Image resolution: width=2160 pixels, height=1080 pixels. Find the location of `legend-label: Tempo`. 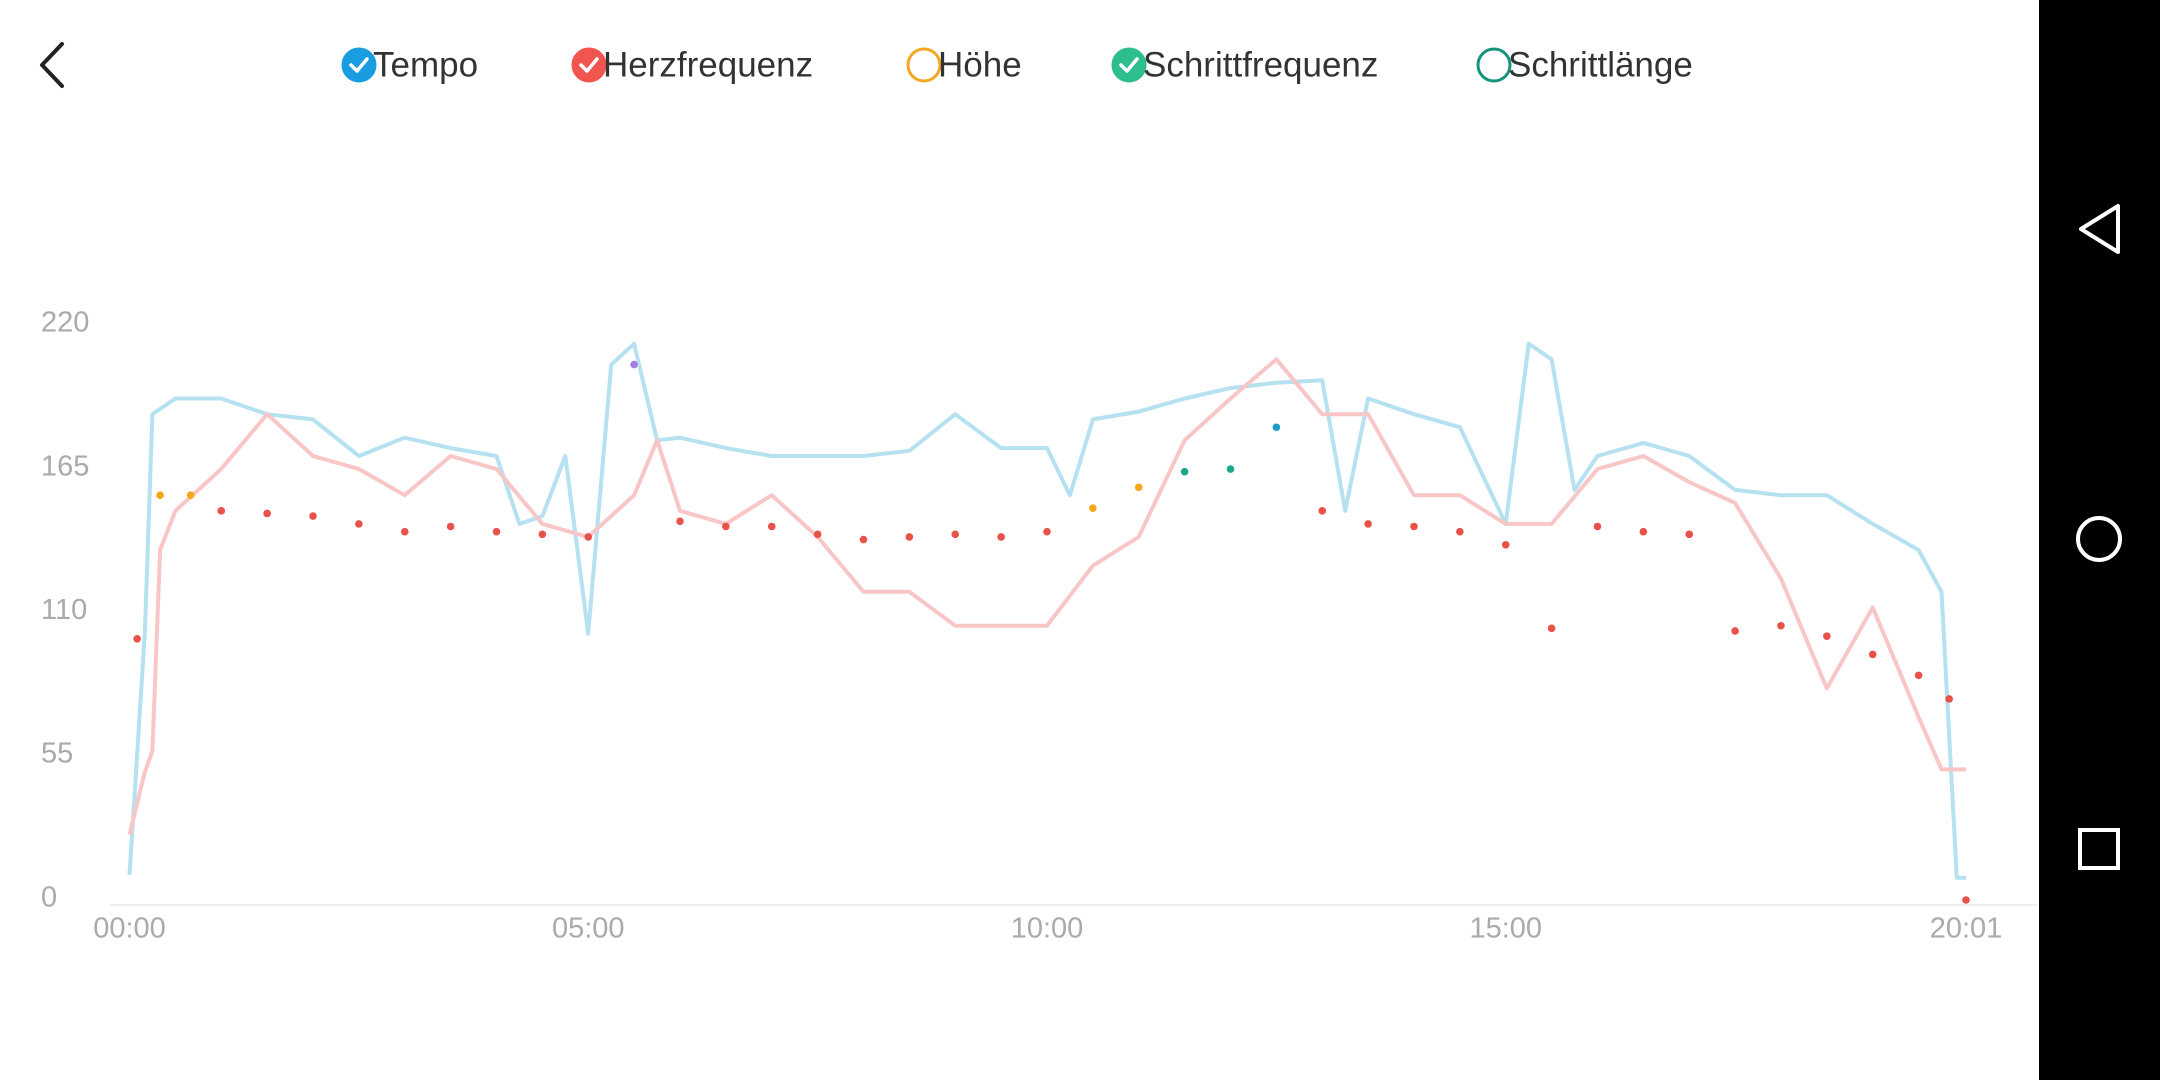

legend-label: Tempo is located at coordinates (425, 64).